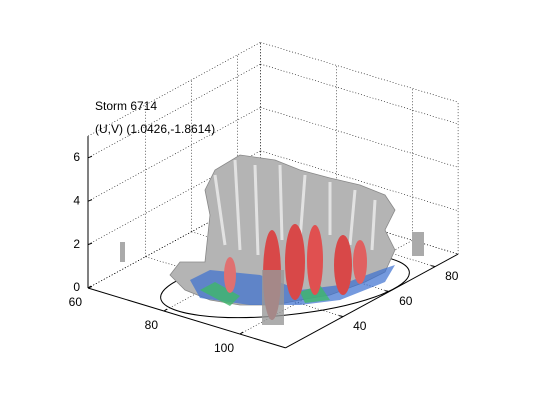 This screenshot has width=533, height=400. Describe the element at coordinates (126, 106) in the screenshot. I see `chart-title: Storm 6714` at that location.